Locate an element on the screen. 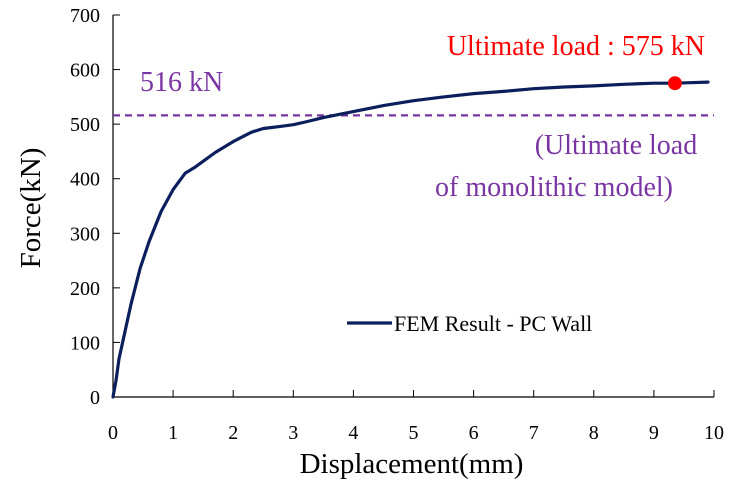  y-tick-label: 600 is located at coordinates (85, 71).